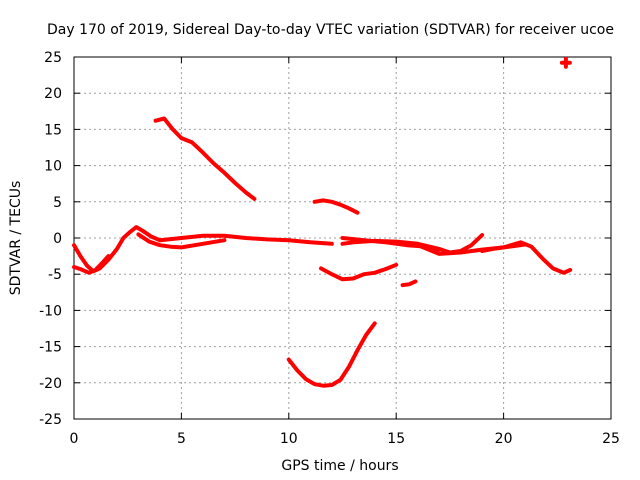 The height and width of the screenshot is (480, 640). I want to click on y-tick-label: -15, so click(50, 348).